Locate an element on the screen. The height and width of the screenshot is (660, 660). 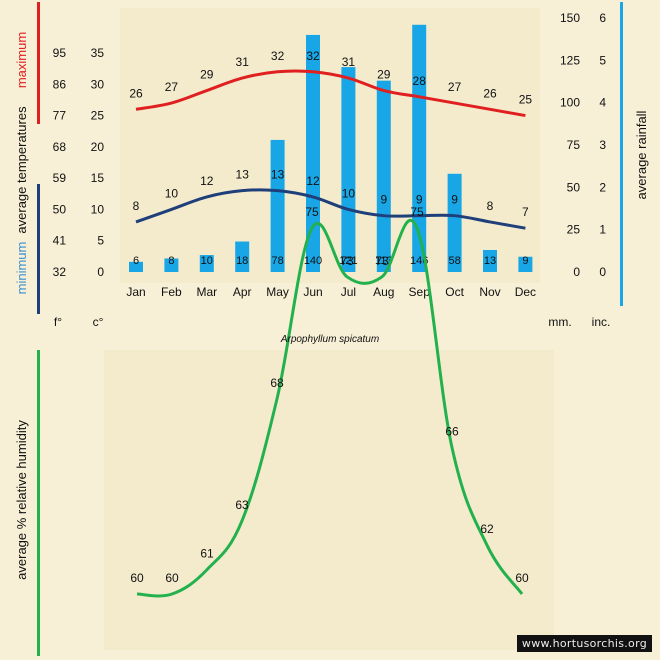
rainfall-bar-jan is located at coordinates (136, 266).